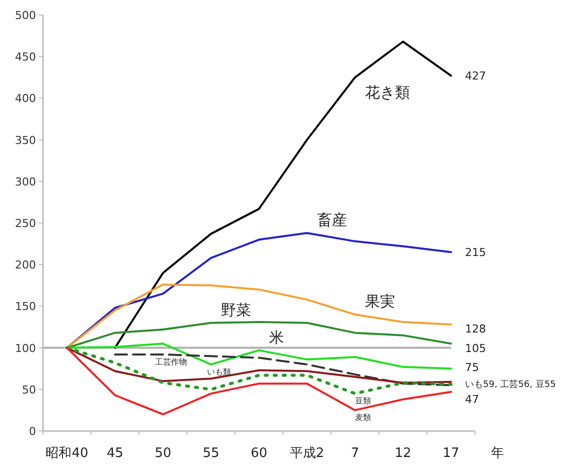  What do you see at coordinates (472, 367) in the screenshot?
I see `annotation: 75` at bounding box center [472, 367].